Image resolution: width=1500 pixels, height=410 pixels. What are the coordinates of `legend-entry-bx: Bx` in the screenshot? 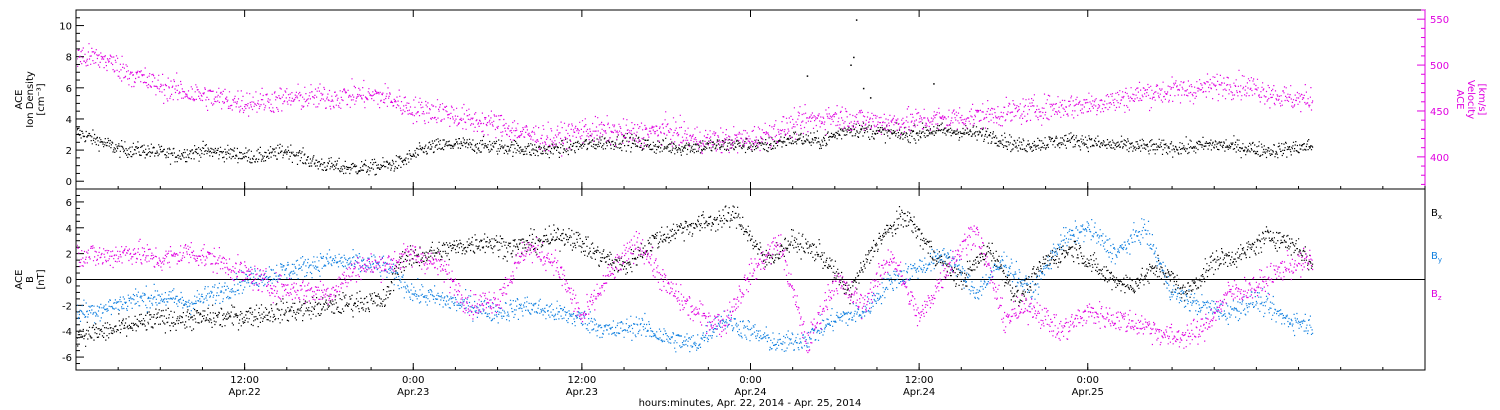 It's located at (1436, 214).